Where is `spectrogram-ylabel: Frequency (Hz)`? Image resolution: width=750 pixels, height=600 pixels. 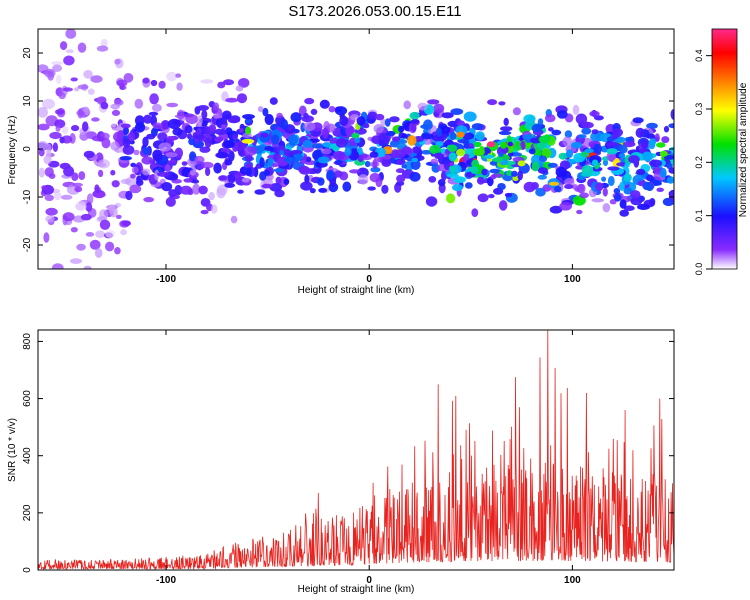
spectrogram-ylabel: Frequency (Hz) is located at coordinates (12, 150).